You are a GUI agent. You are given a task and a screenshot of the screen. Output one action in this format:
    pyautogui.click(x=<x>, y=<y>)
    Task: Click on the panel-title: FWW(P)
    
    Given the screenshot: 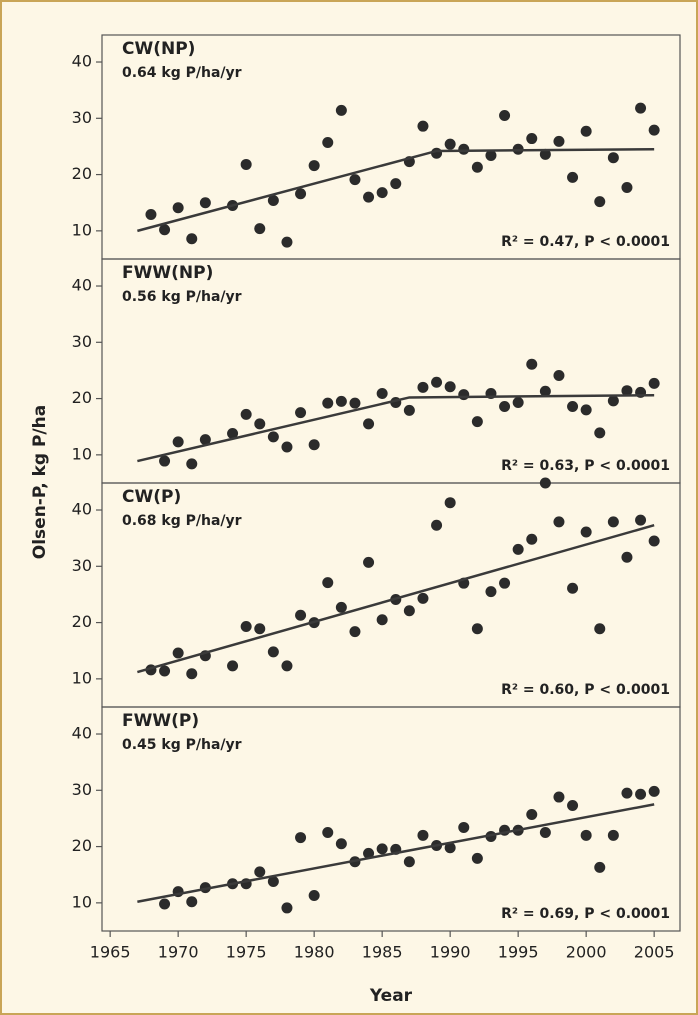 What is the action you would take?
    pyautogui.click(x=160, y=721)
    